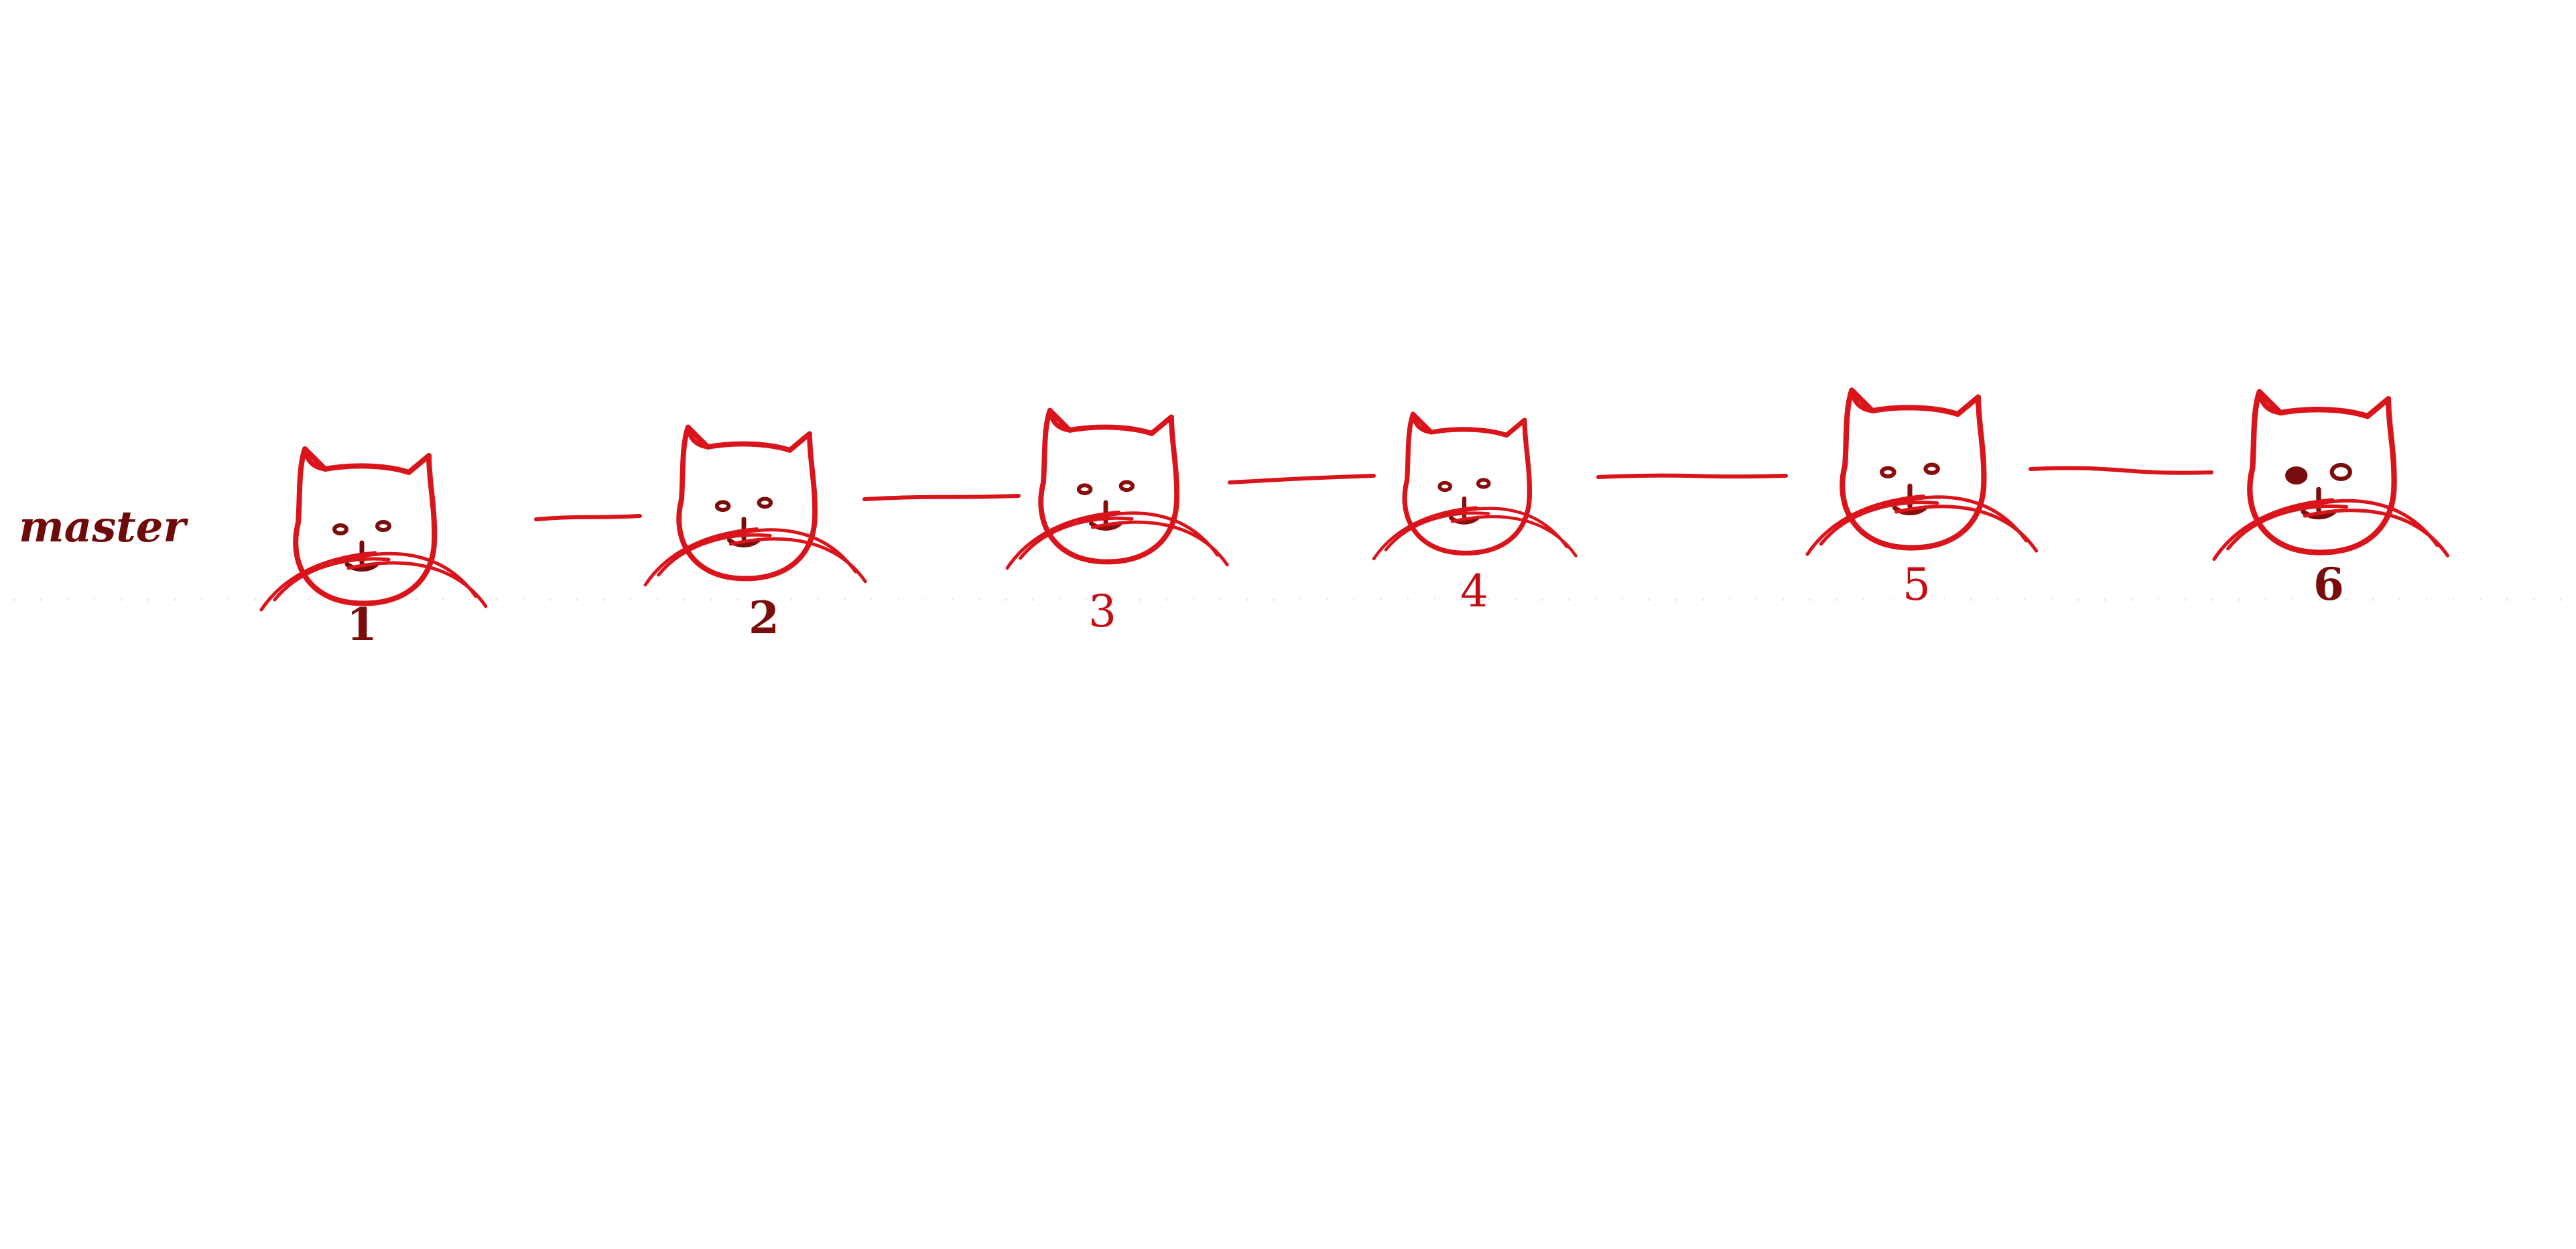 Image resolution: width=2576 pixels, height=1249 pixels. Describe the element at coordinates (1474, 591) in the screenshot. I see `commit-number: 4` at that location.